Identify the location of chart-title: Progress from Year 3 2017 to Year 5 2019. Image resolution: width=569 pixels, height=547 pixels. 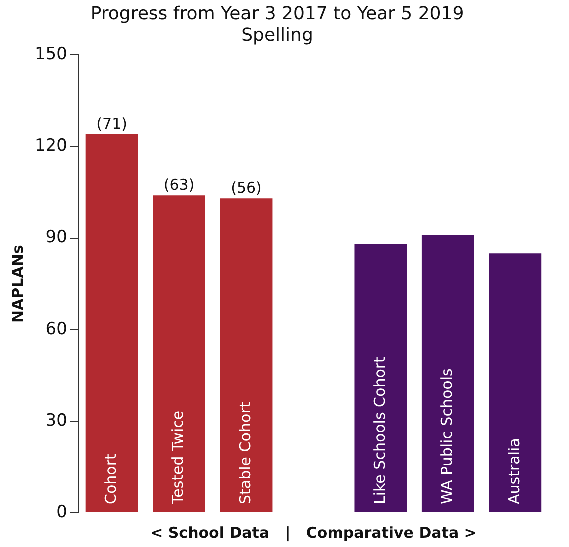
(277, 13).